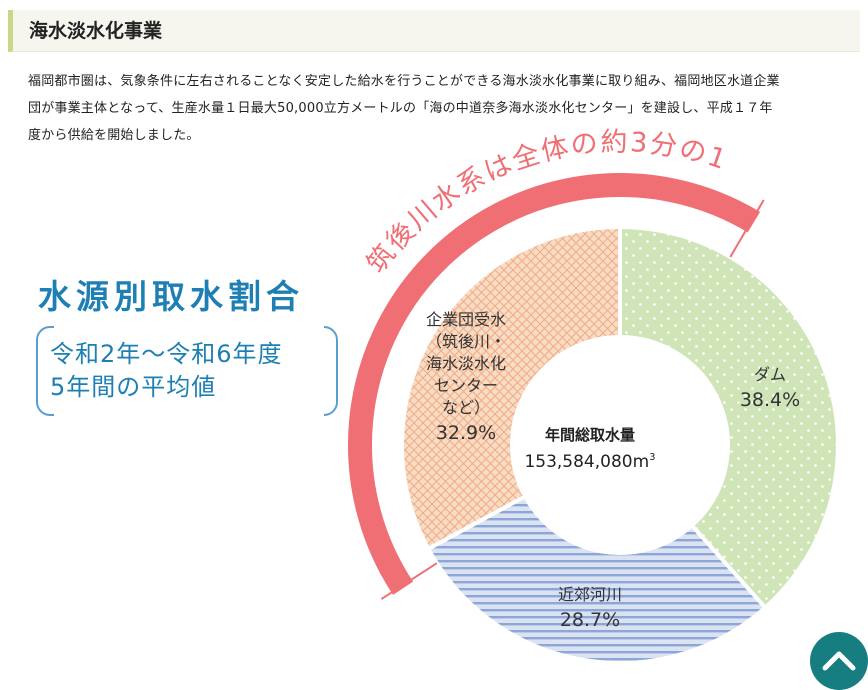 The height and width of the screenshot is (690, 868). I want to click on section-heading: 海水淡水化事業, so click(434, 31).